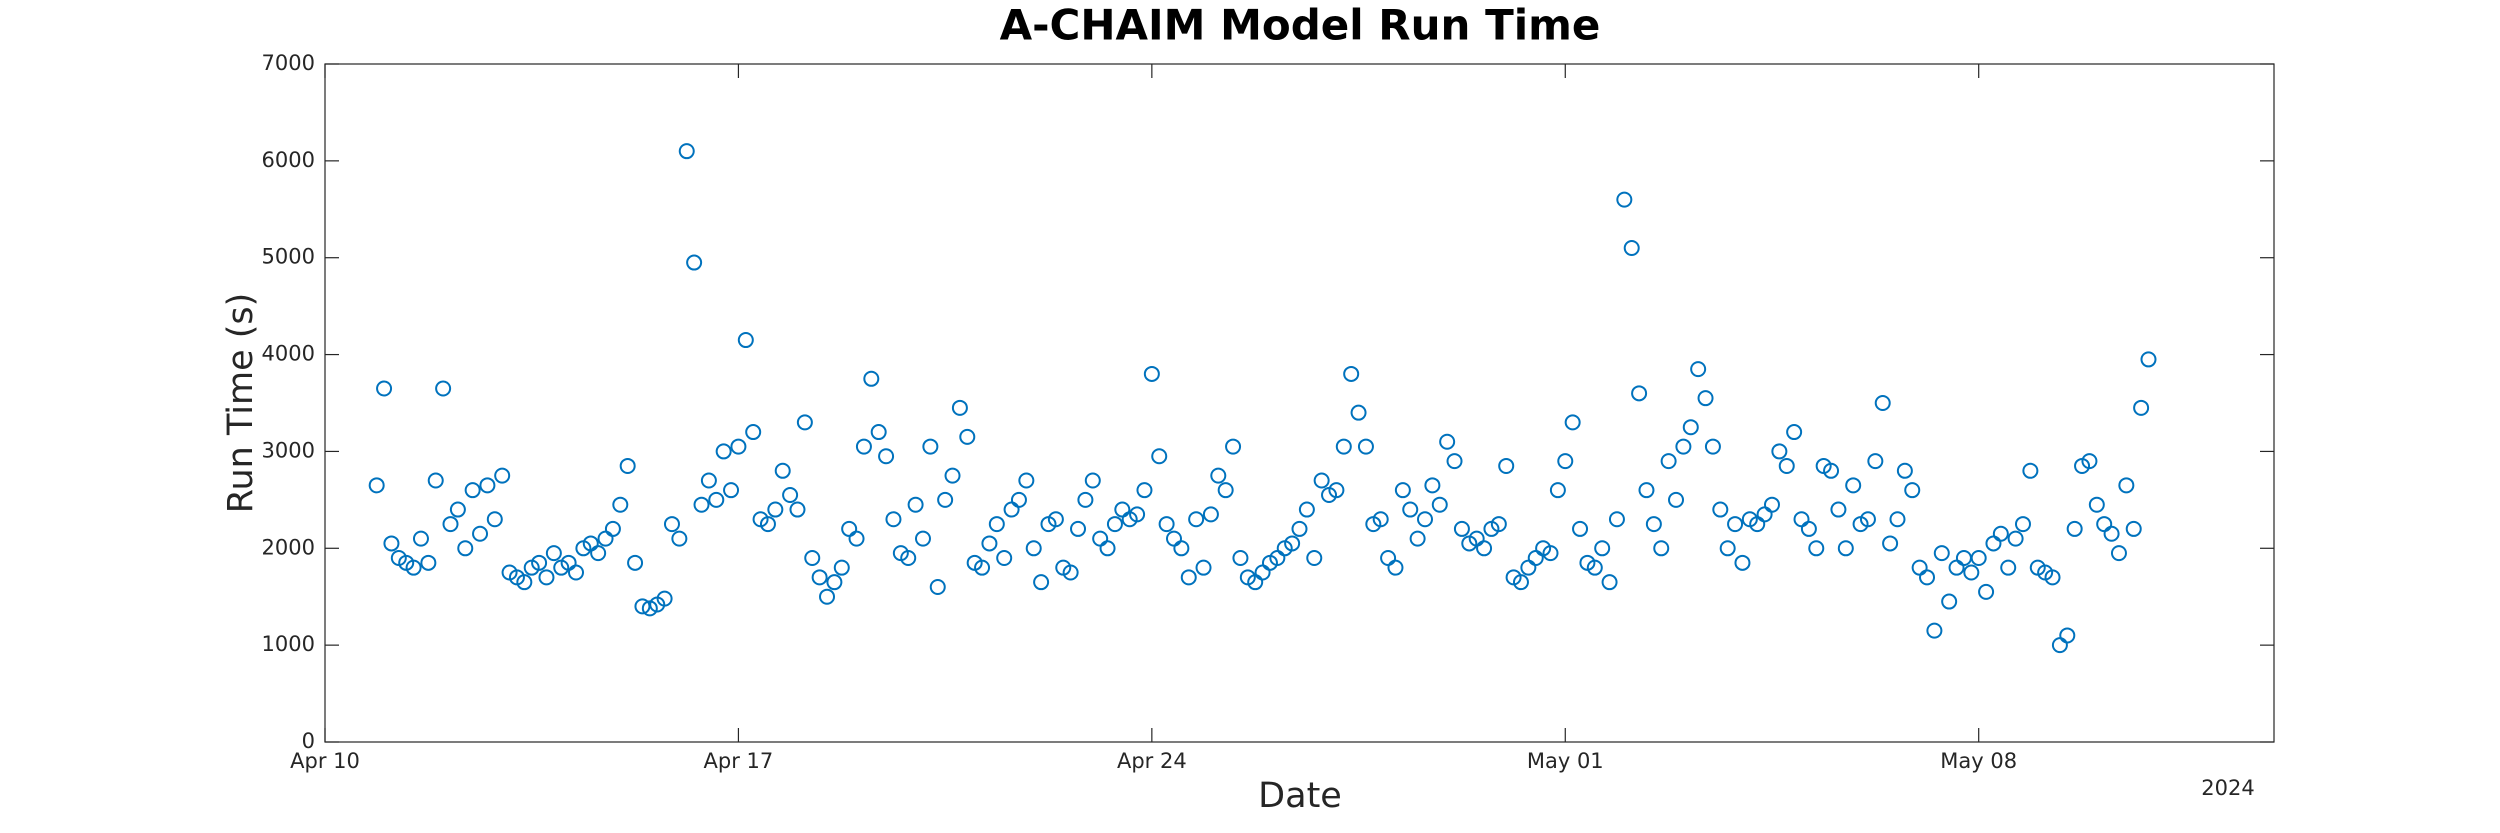 This screenshot has height=833, width=2500. What do you see at coordinates (288, 547) in the screenshot?
I see `y-tick-label: 2000` at bounding box center [288, 547].